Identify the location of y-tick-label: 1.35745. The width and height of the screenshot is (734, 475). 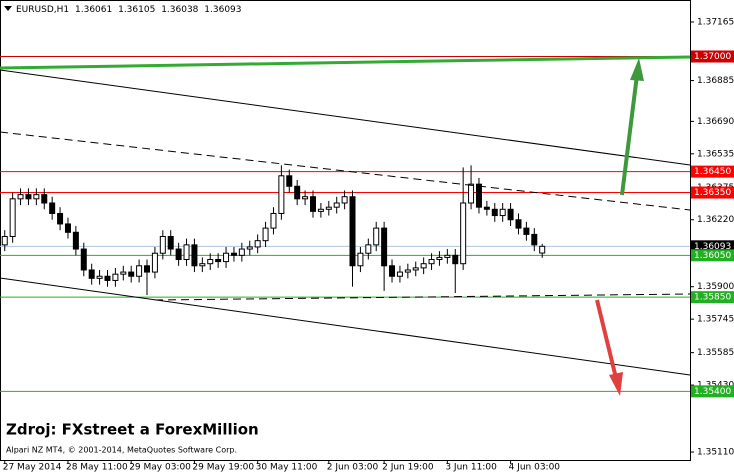
(715, 320).